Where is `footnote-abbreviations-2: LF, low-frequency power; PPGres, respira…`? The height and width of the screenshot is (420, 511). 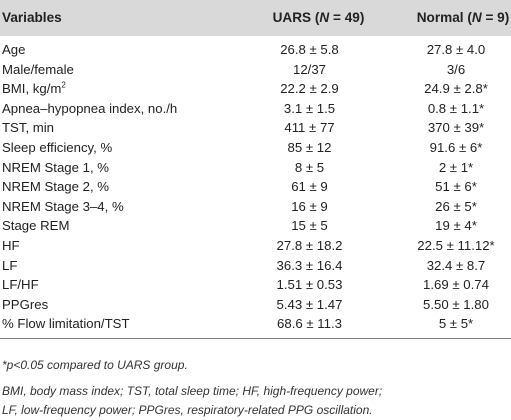 footnote-abbreviations-2: LF, low-frequency power; PPGres, respira… is located at coordinates (187, 410).